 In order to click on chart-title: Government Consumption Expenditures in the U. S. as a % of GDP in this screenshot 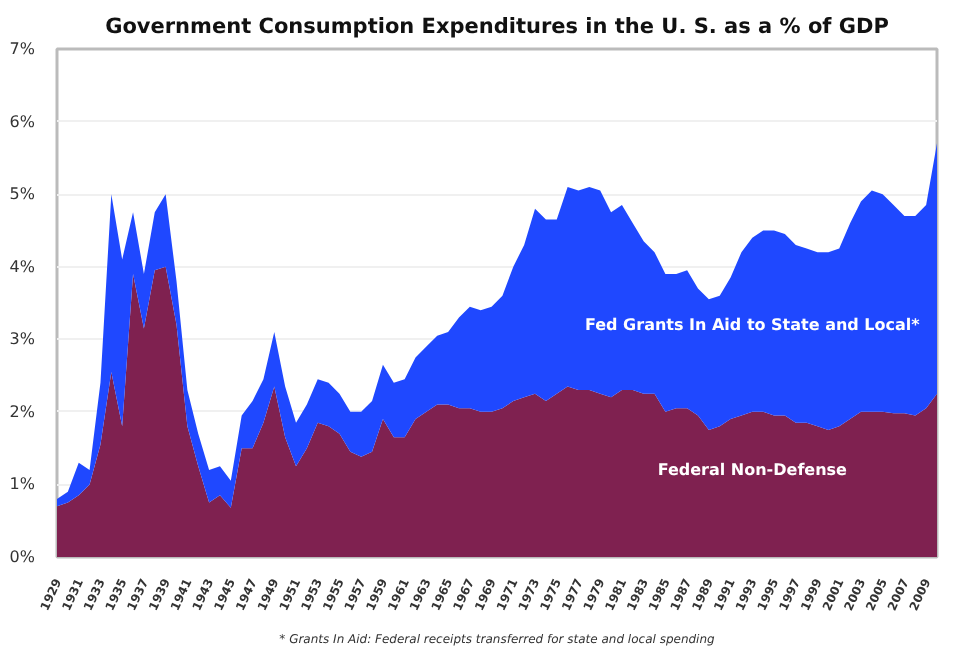, I will do `click(497, 27)`.